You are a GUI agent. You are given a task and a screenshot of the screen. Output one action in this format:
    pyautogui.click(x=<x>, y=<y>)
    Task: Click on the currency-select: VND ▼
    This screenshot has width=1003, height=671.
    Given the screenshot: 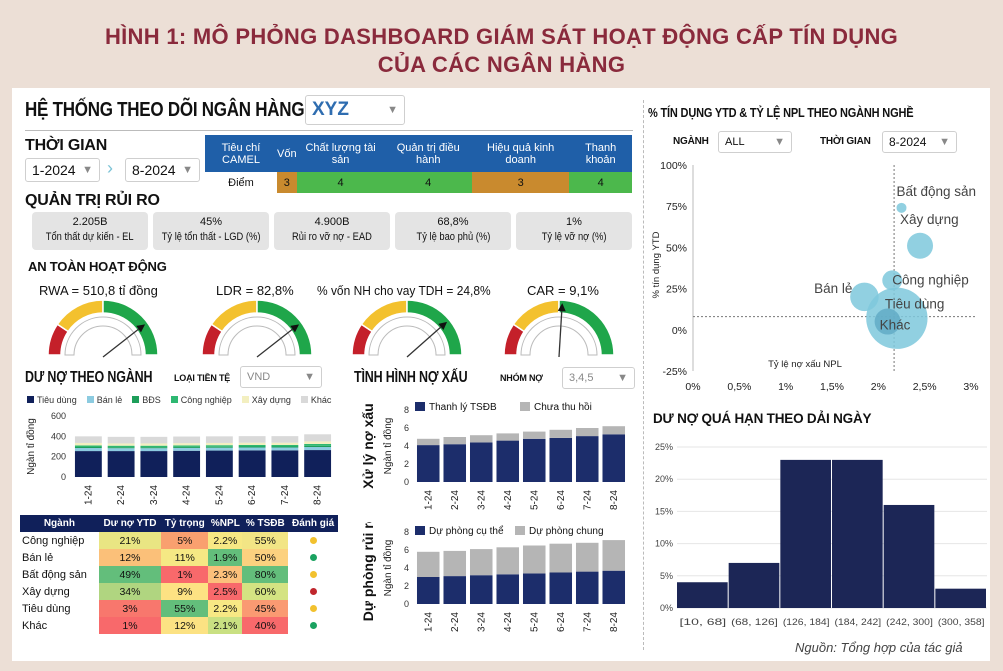 What is the action you would take?
    pyautogui.click(x=281, y=377)
    